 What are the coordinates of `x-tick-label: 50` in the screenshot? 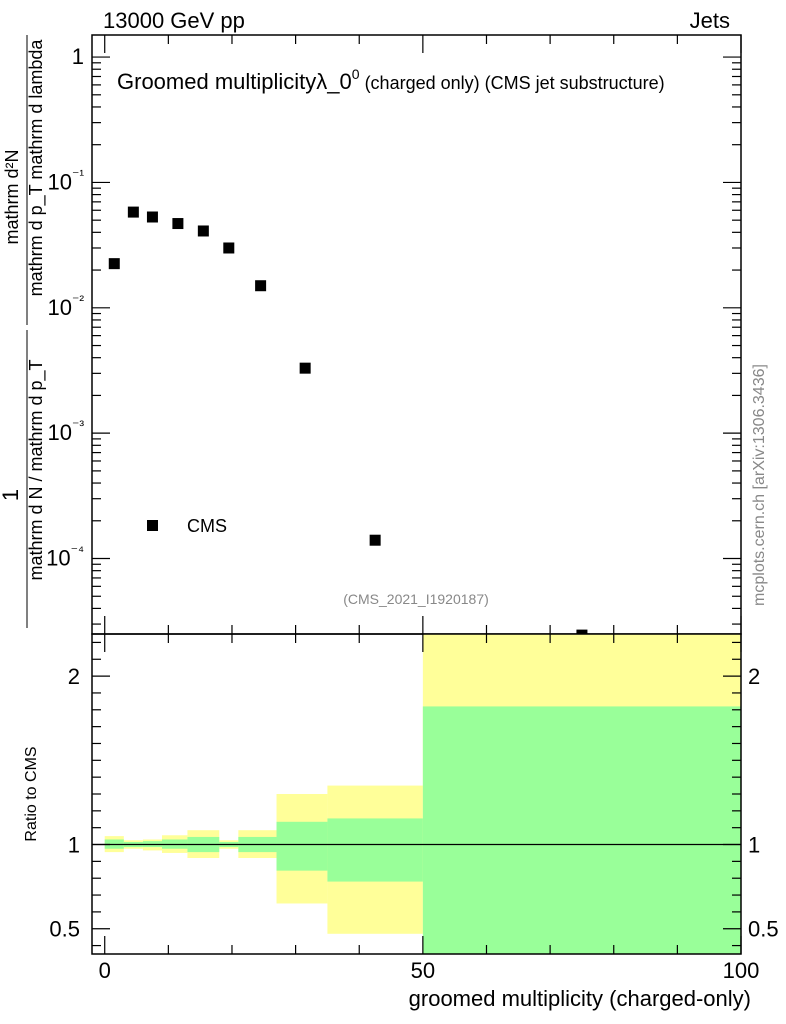 It's located at (423, 970).